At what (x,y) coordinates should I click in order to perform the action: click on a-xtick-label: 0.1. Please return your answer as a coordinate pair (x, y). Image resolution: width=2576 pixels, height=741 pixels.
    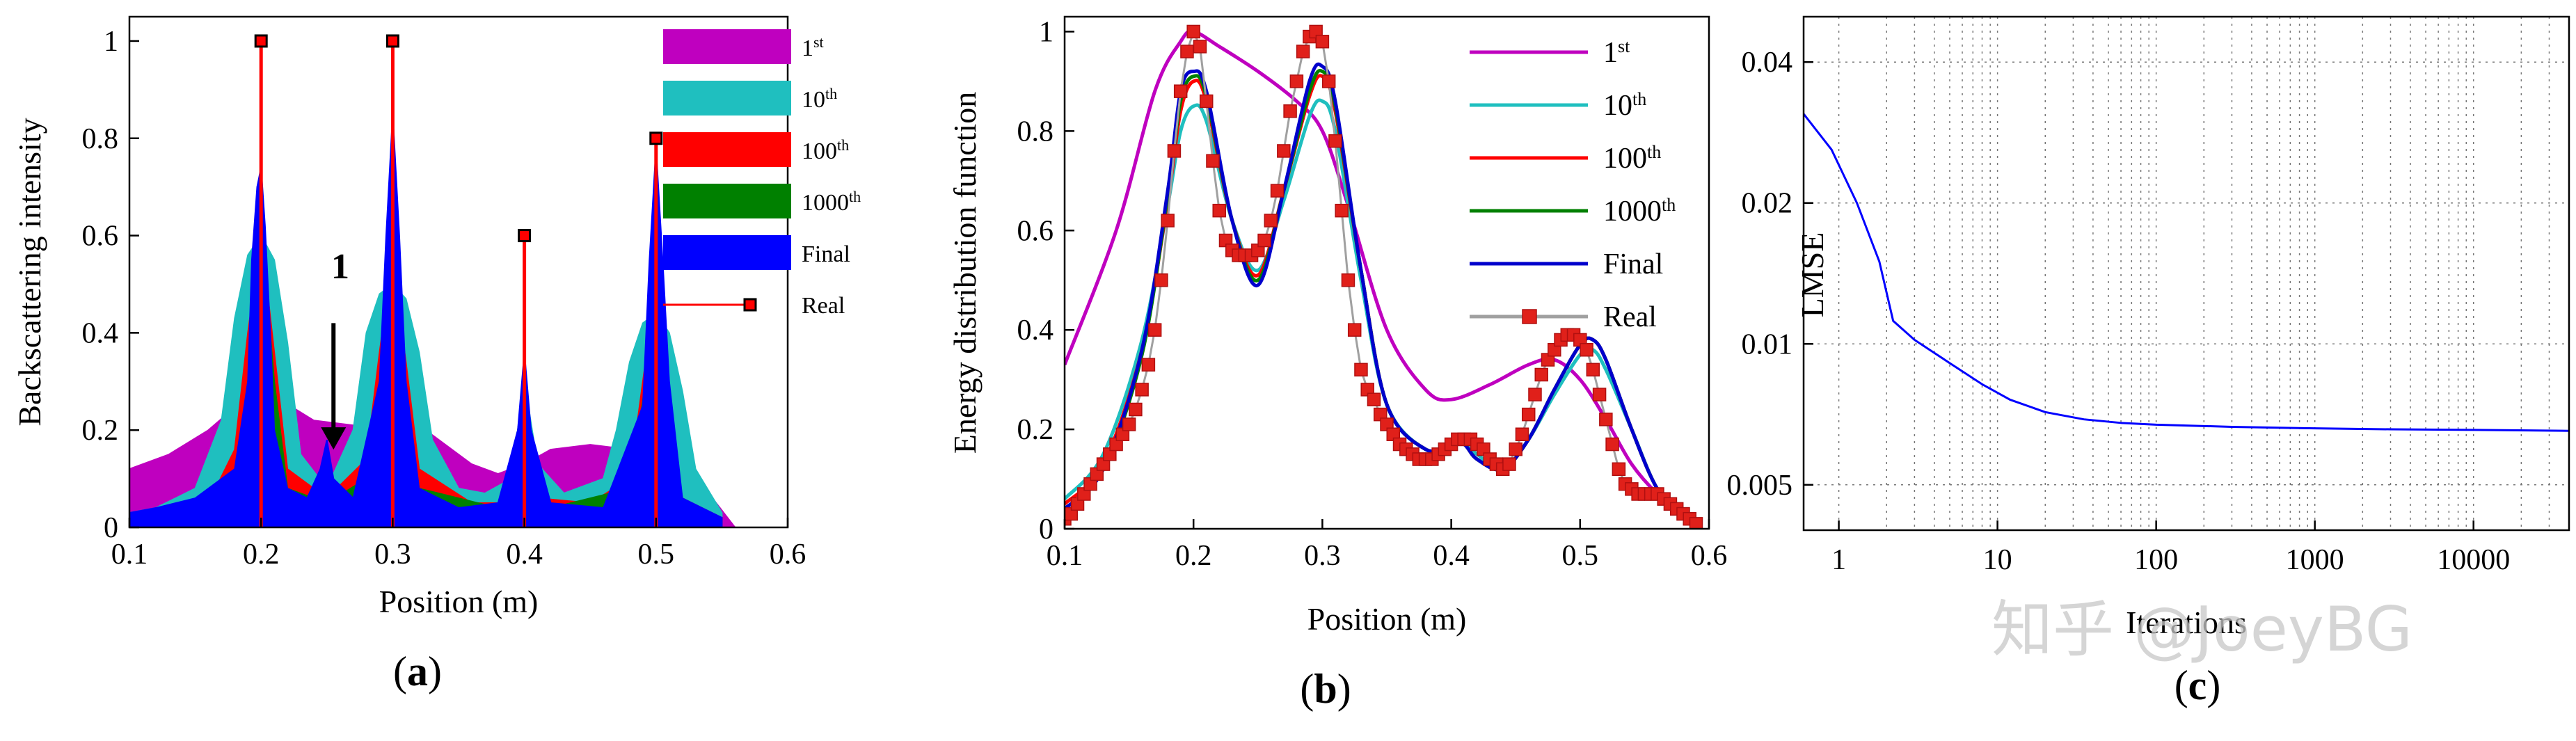
    Looking at the image, I should click on (129, 555).